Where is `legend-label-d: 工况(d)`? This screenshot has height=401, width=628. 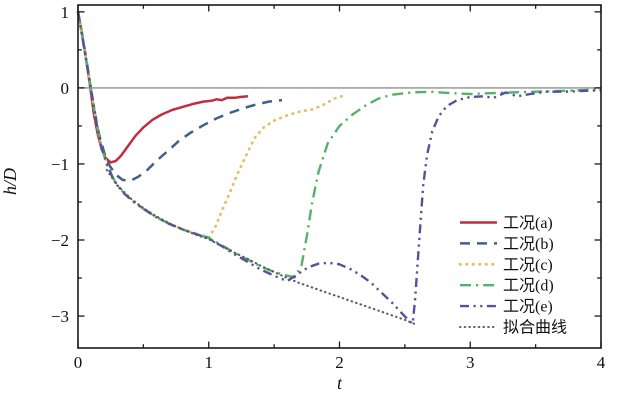
legend-label-d: 工况(d) is located at coordinates (528, 286).